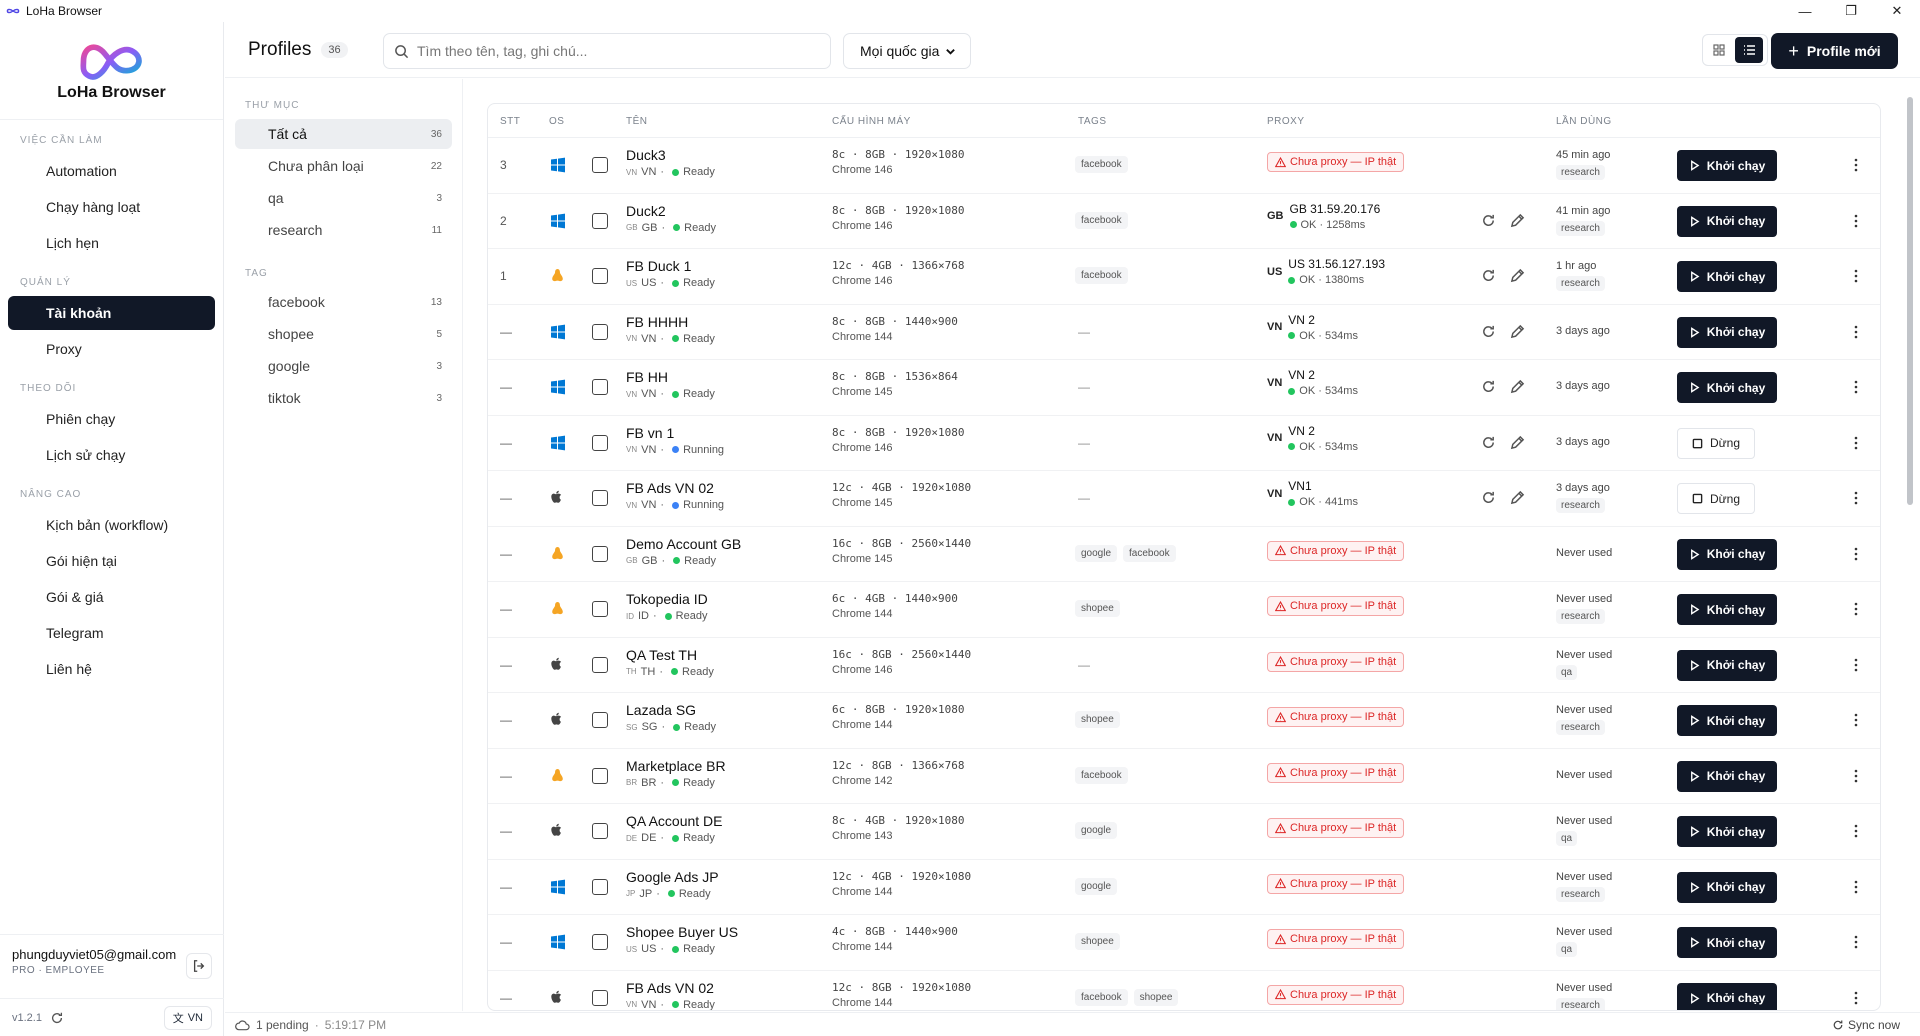 The width and height of the screenshot is (1920, 1036). I want to click on scrollbar-thumb, so click(1910, 301).